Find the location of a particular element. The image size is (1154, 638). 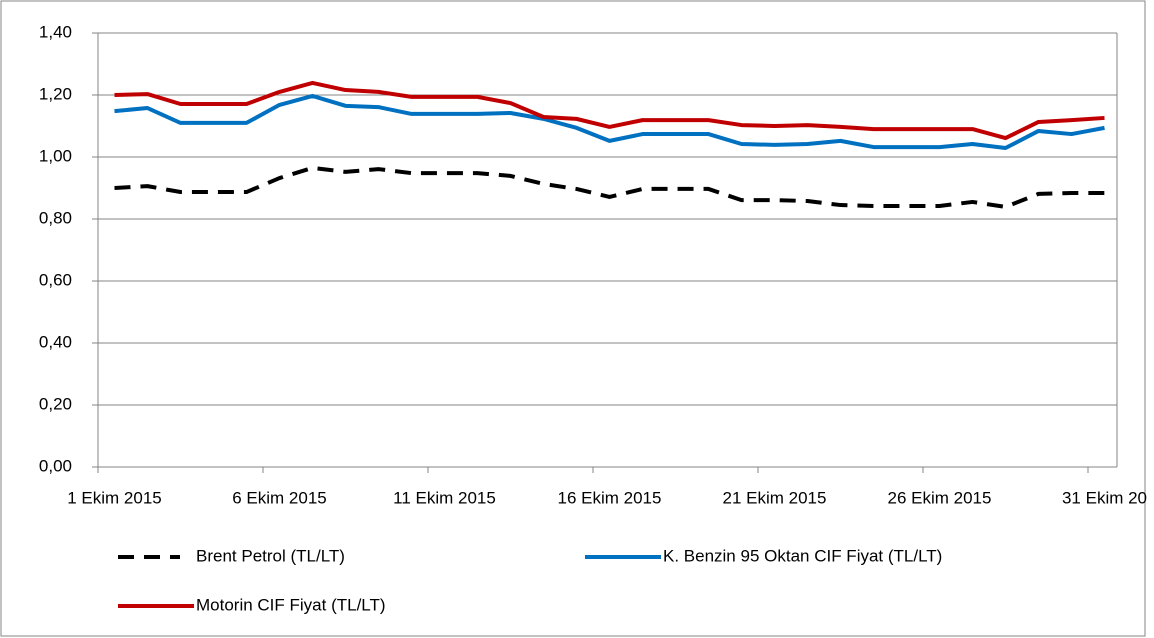

x-tick-label: 6 Ekim 2015 is located at coordinates (279, 497).